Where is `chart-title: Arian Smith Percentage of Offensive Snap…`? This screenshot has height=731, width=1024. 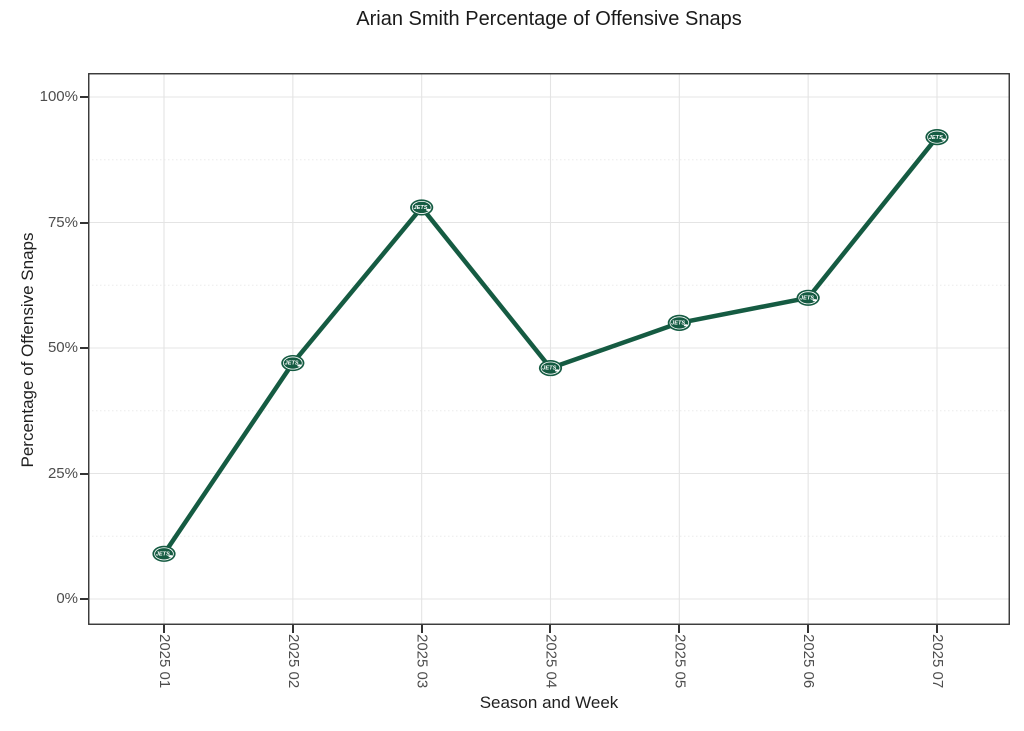
chart-title: Arian Smith Percentage of Offensive Snap… is located at coordinates (549, 19).